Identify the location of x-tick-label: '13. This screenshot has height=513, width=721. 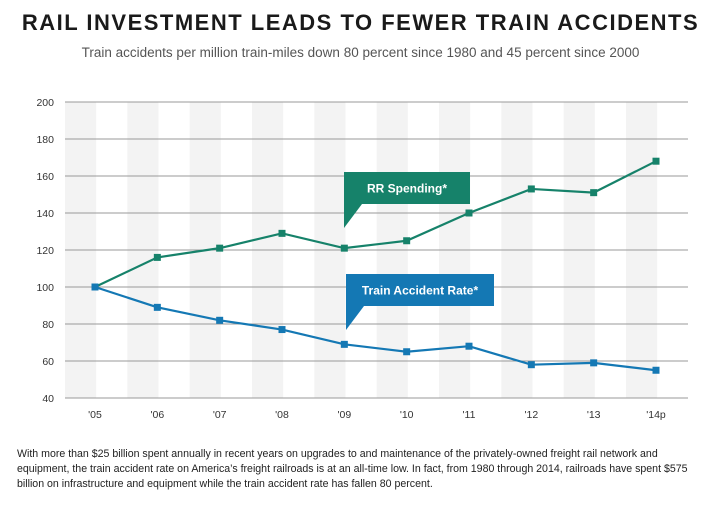
(594, 415).